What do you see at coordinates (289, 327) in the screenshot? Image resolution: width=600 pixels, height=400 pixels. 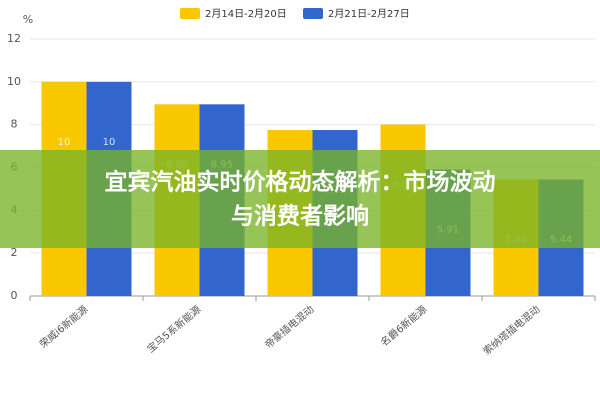 I see `x-tick-label: 帝豪插电混动` at bounding box center [289, 327].